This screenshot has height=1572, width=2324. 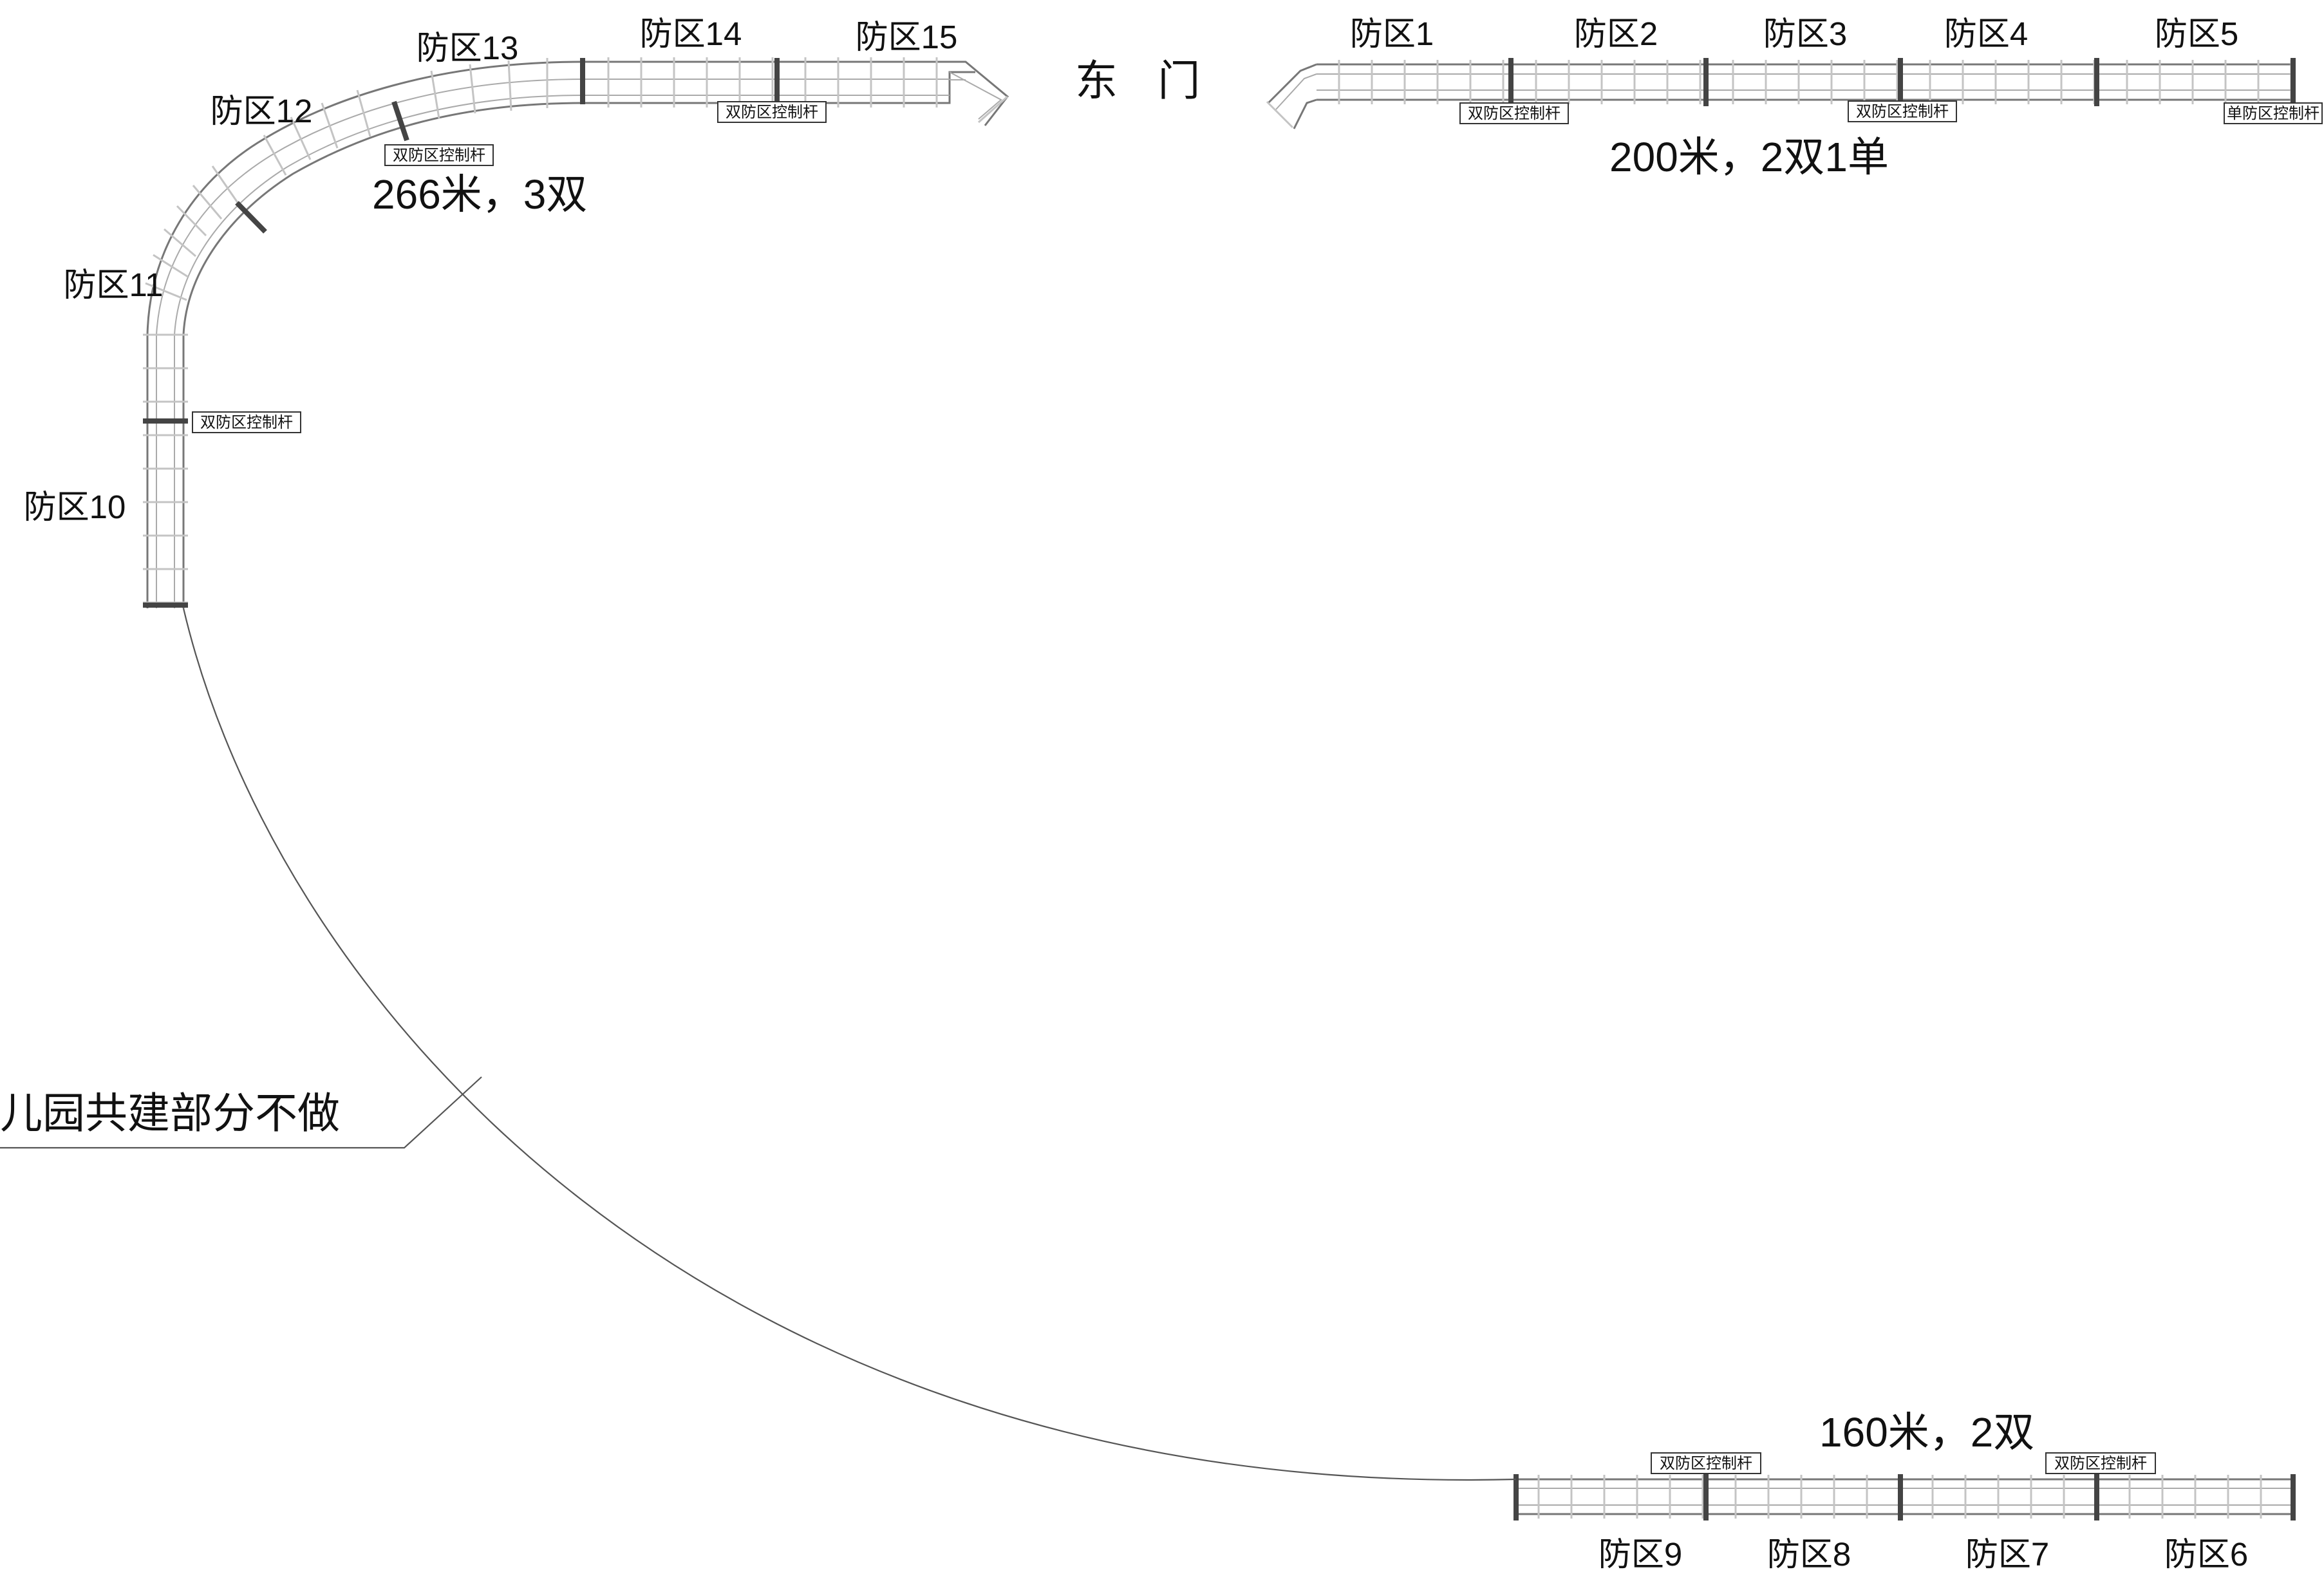 I want to click on zone-label-9: 防区9, so click(x=1640, y=1554).